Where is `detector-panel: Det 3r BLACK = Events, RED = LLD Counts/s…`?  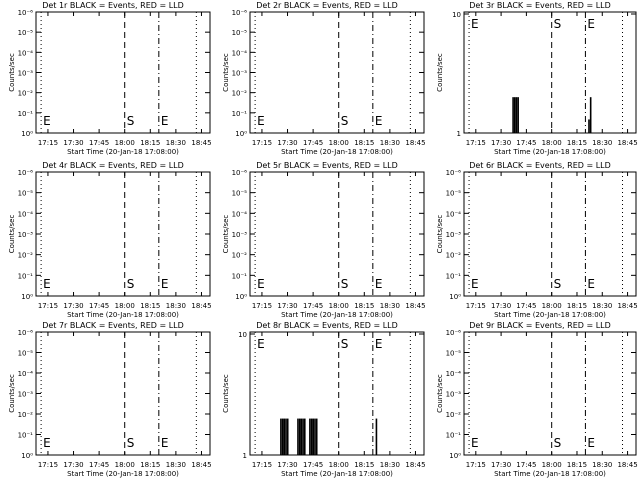 detector-panel: Det 3r BLACK = Events, RED = LLD Counts/s… is located at coordinates (537, 78).